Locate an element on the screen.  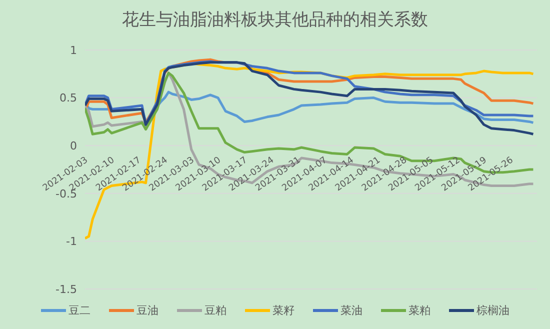
legend-label: 棕榈油 is located at coordinates (493, 310).